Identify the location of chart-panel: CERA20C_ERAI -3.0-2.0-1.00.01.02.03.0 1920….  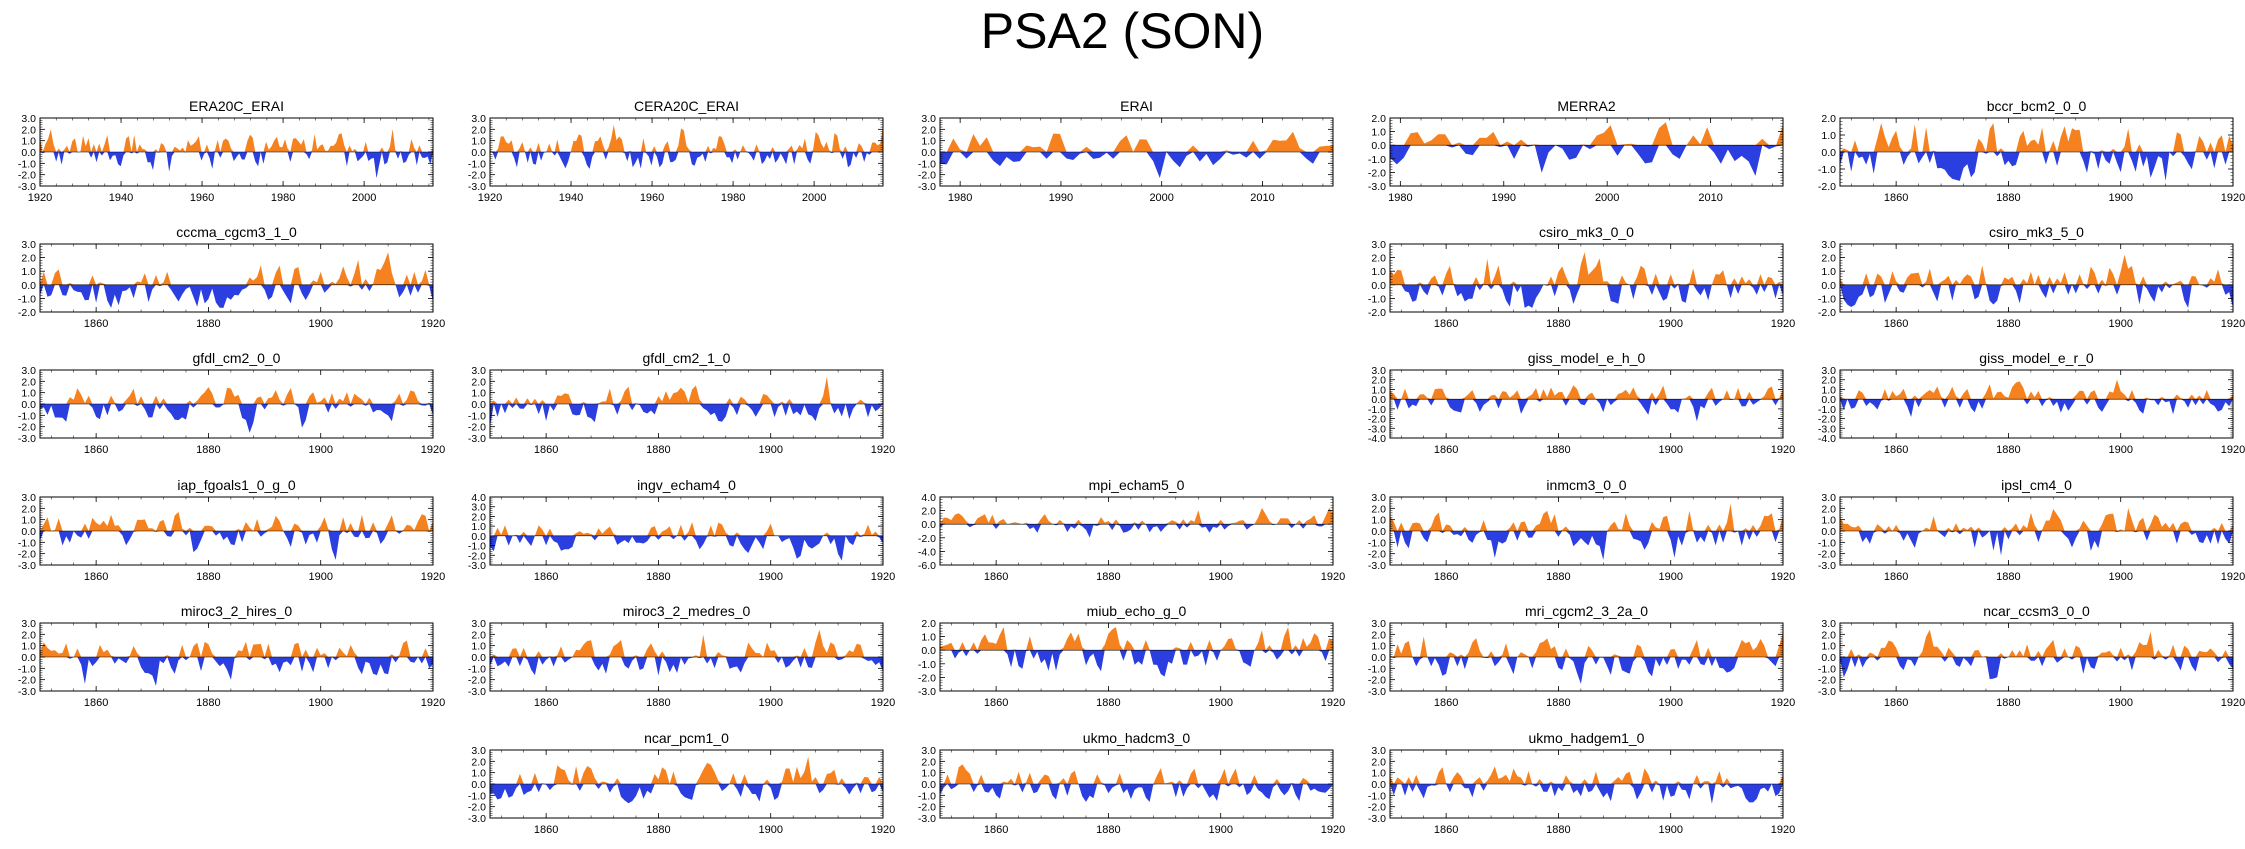
(676, 151).